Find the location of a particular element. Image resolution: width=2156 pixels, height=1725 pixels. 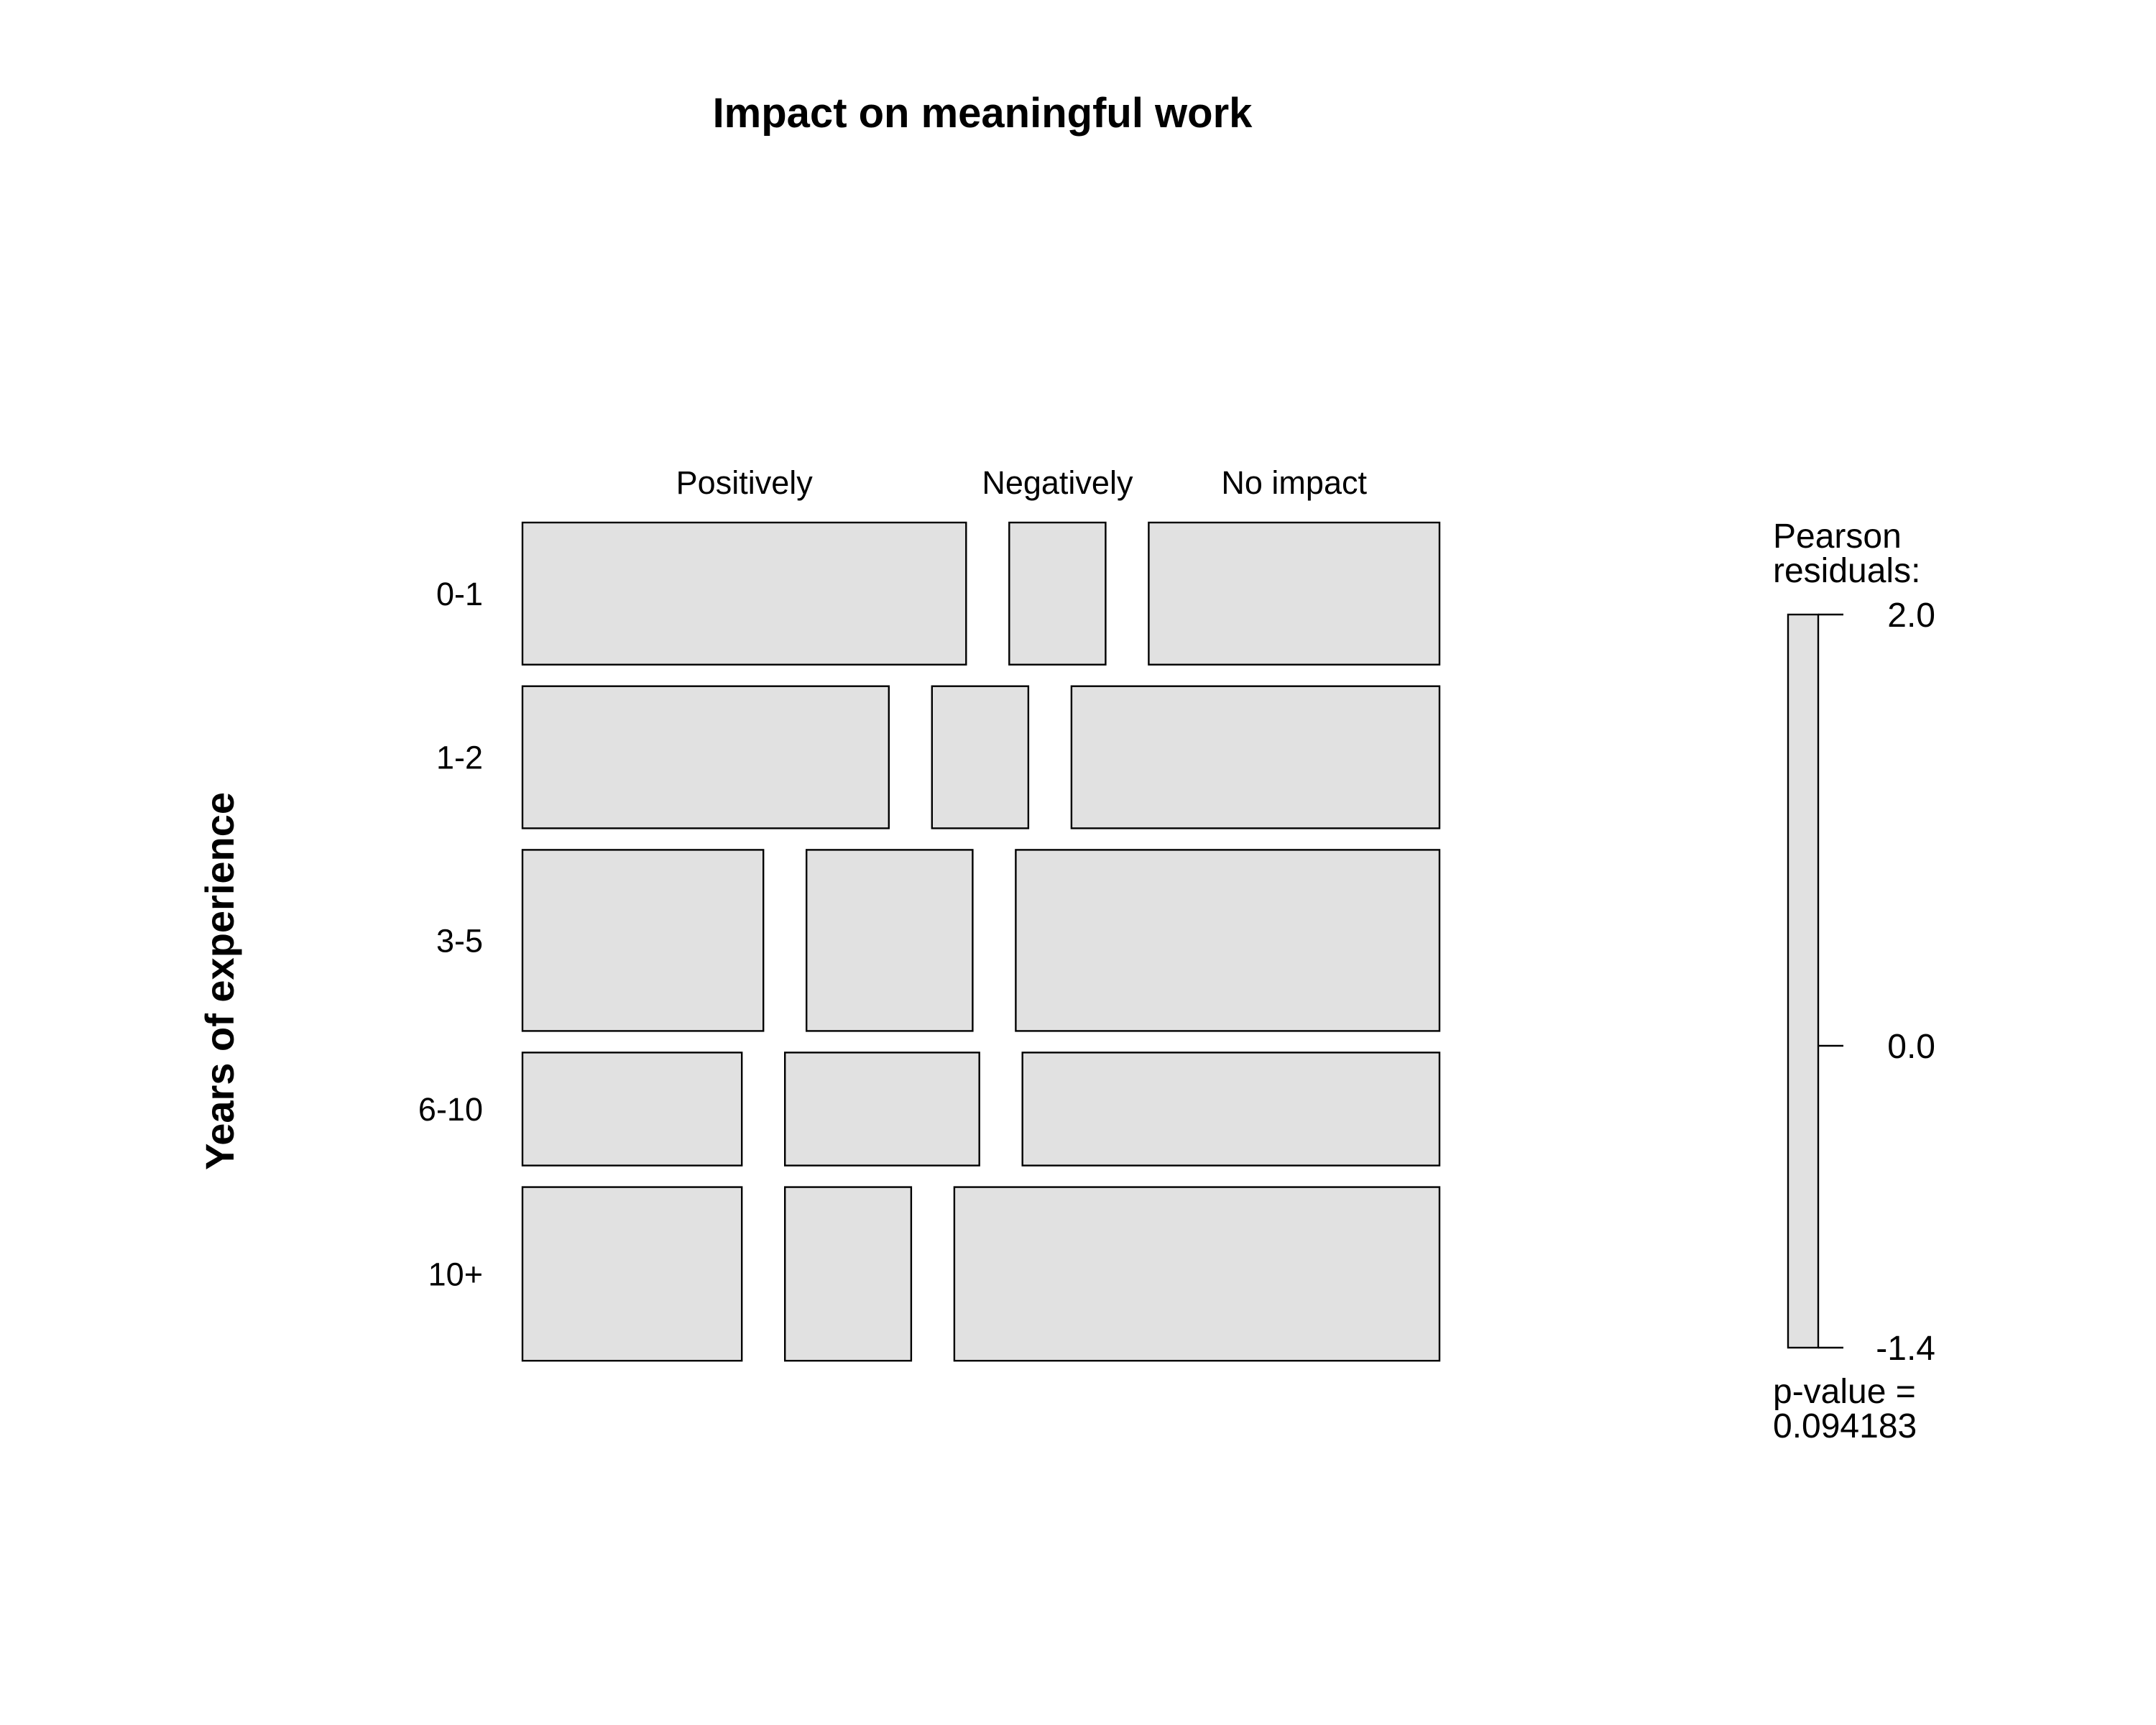

tile-1-2-no-impact is located at coordinates (1256, 757).